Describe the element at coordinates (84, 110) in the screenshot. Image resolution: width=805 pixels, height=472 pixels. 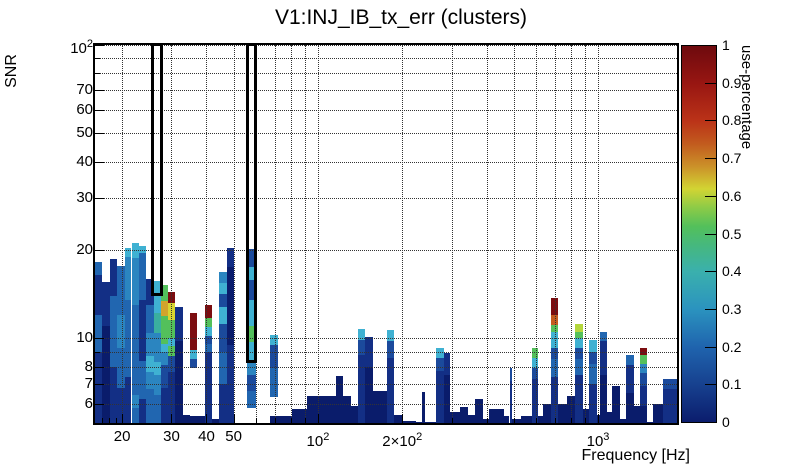
I see `y-tick-label: 60` at that location.